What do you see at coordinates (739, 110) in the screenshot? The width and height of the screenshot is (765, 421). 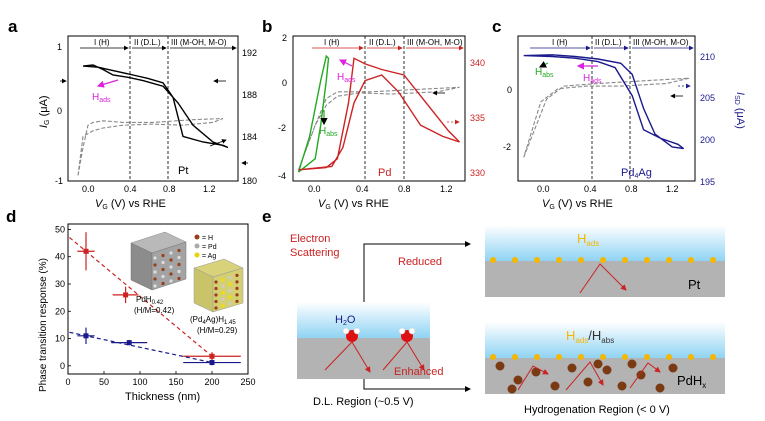 I see `y2-axis-label: ISD (μA)` at bounding box center [739, 110].